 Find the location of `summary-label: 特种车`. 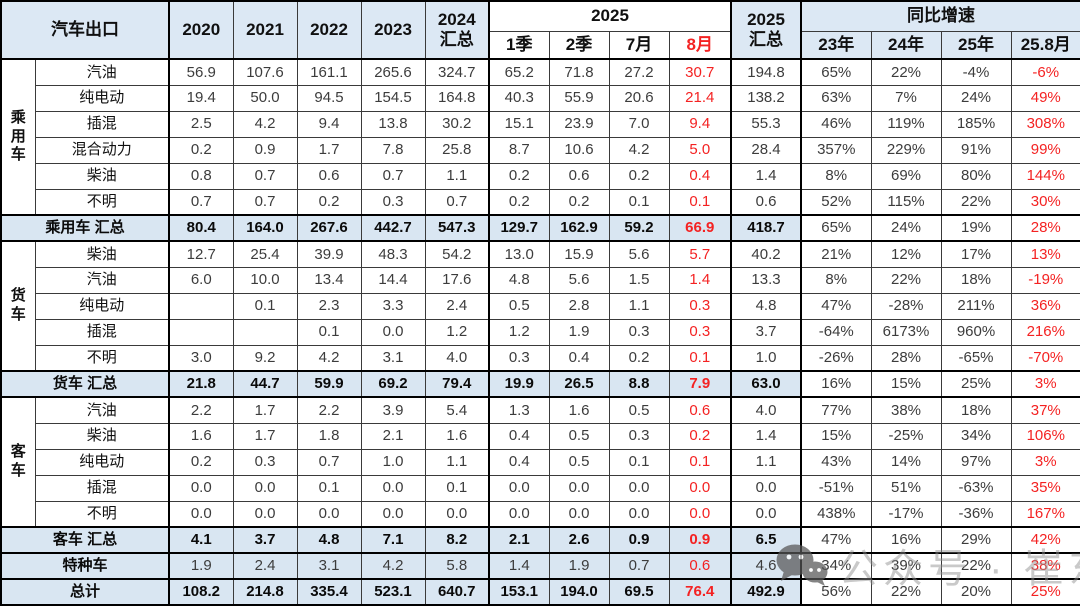

summary-label: 特种车 is located at coordinates (85, 566).